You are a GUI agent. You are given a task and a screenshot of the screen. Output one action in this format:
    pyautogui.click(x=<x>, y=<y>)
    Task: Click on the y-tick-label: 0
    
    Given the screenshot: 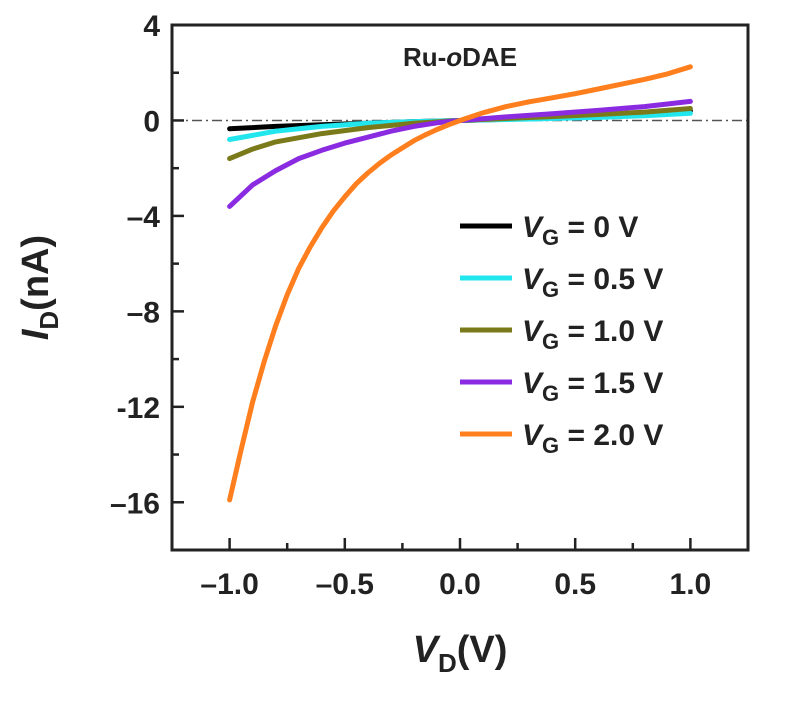 What is the action you would take?
    pyautogui.click(x=151, y=121)
    